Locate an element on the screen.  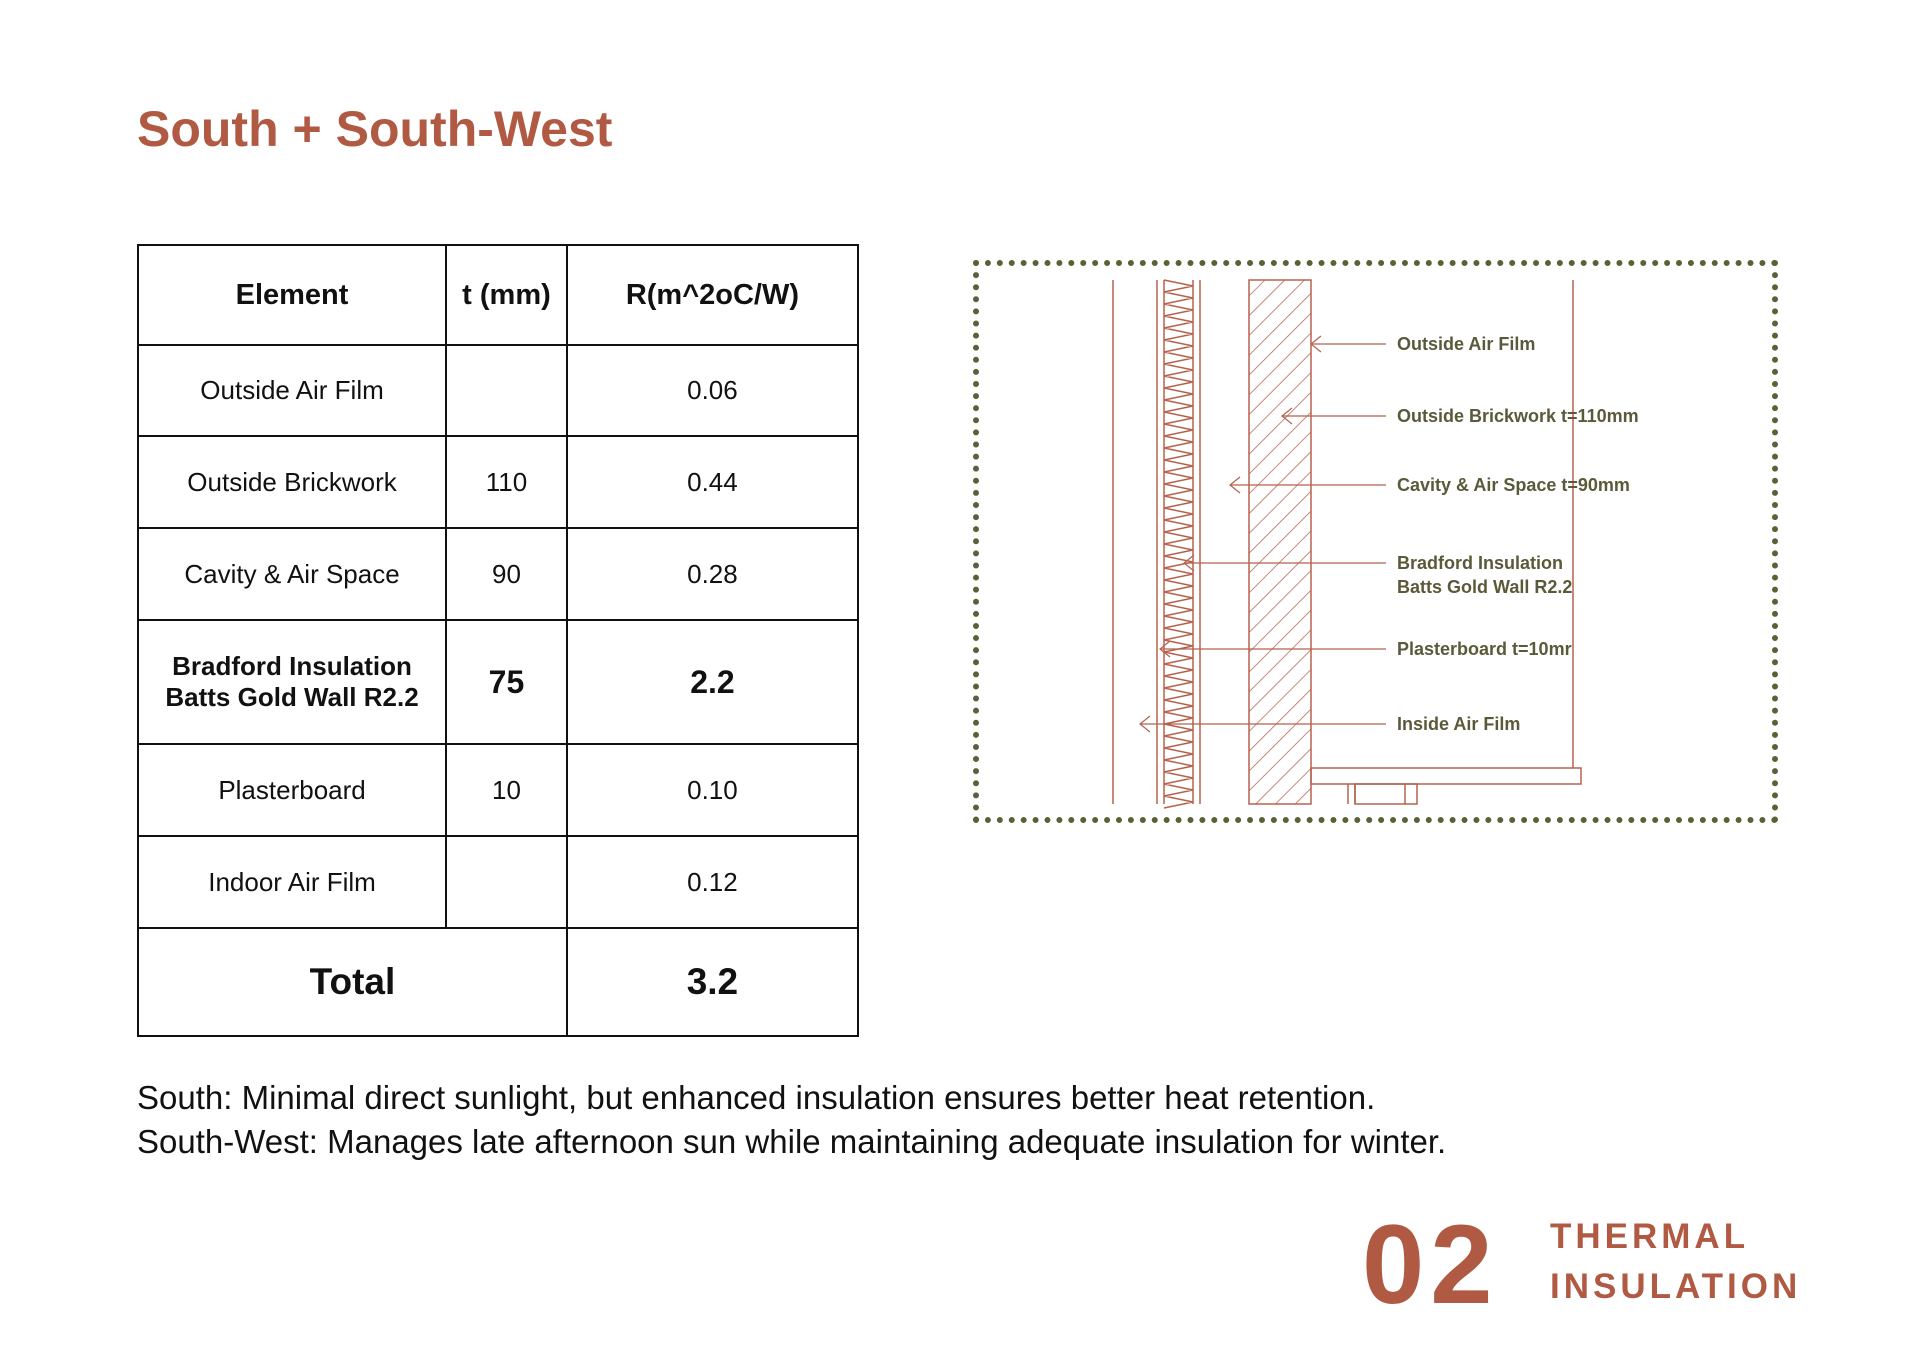
header-row: Element t (mm) R(m^2oC/W) is located at coordinates (498, 295).